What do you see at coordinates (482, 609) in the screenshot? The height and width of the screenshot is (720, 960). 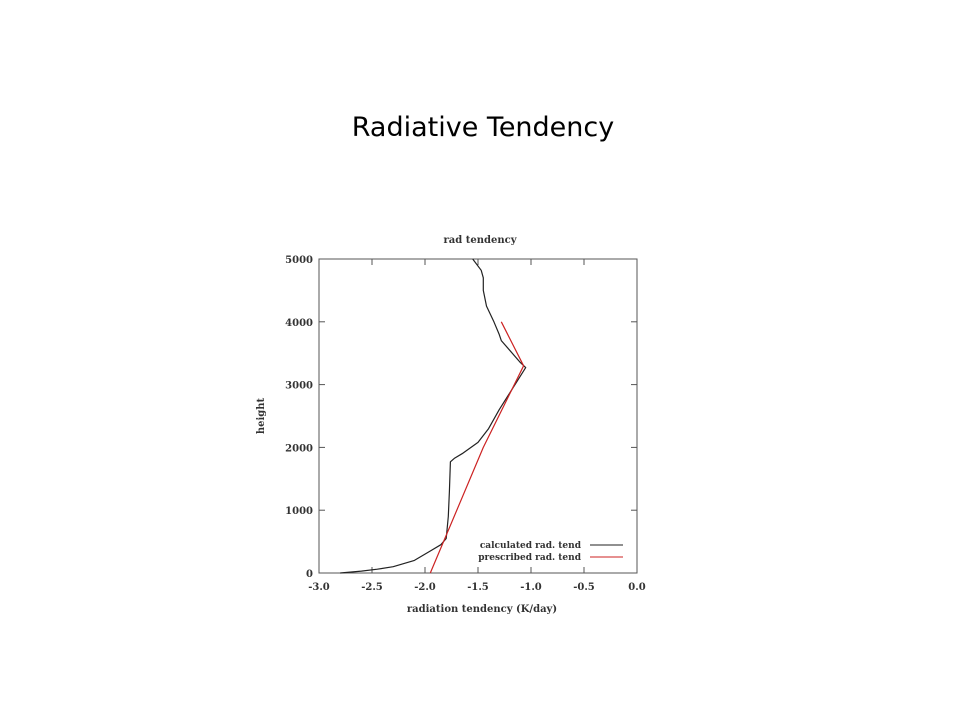 I see `x-axis-label: radiation tendency (K/day)` at bounding box center [482, 609].